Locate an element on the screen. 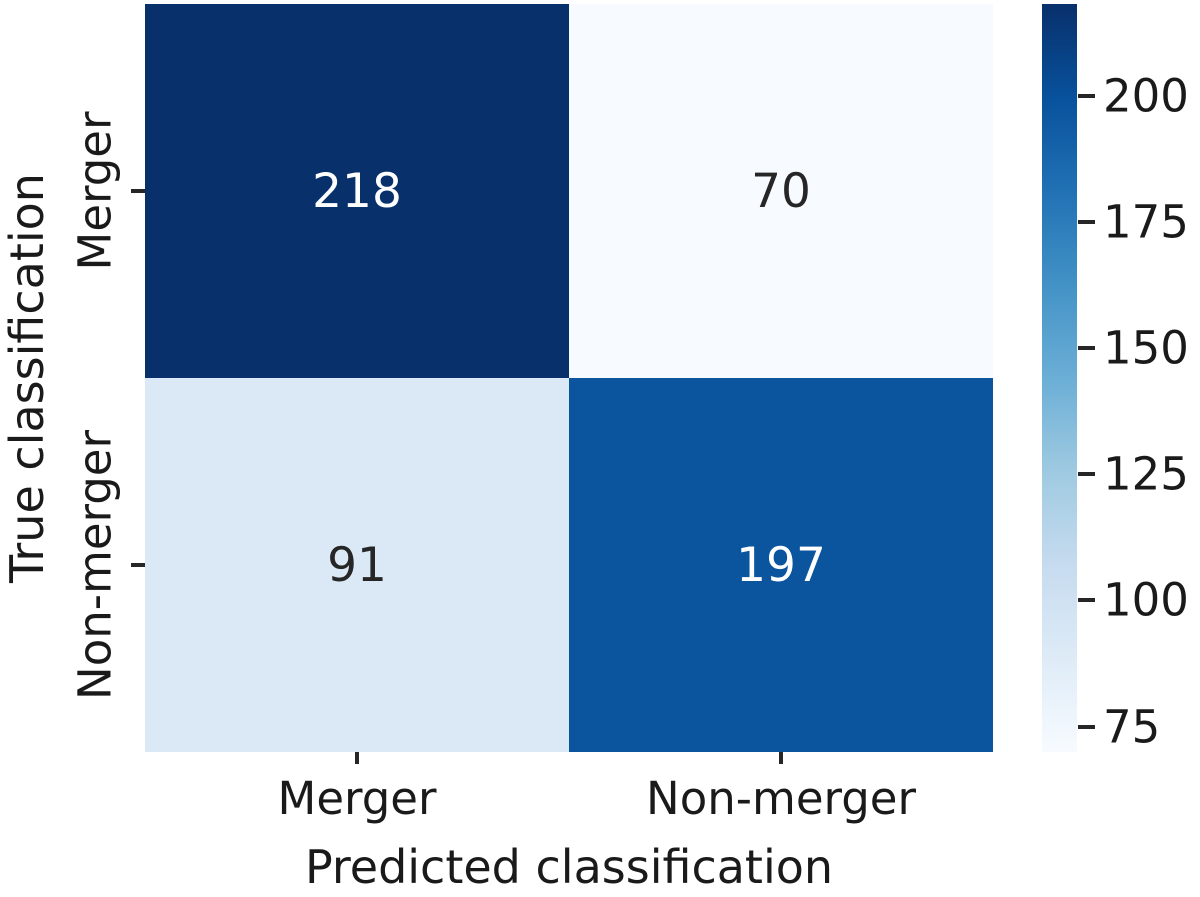 The image size is (1200, 897). cell-value: 218 is located at coordinates (357, 191).